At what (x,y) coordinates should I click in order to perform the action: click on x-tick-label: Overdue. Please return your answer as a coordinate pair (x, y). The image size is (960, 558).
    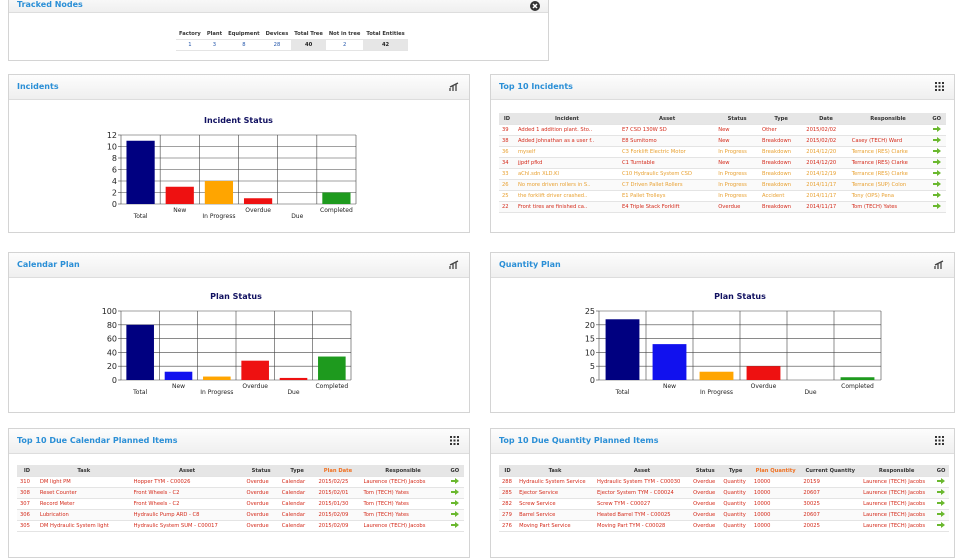
    Looking at the image, I should click on (258, 210).